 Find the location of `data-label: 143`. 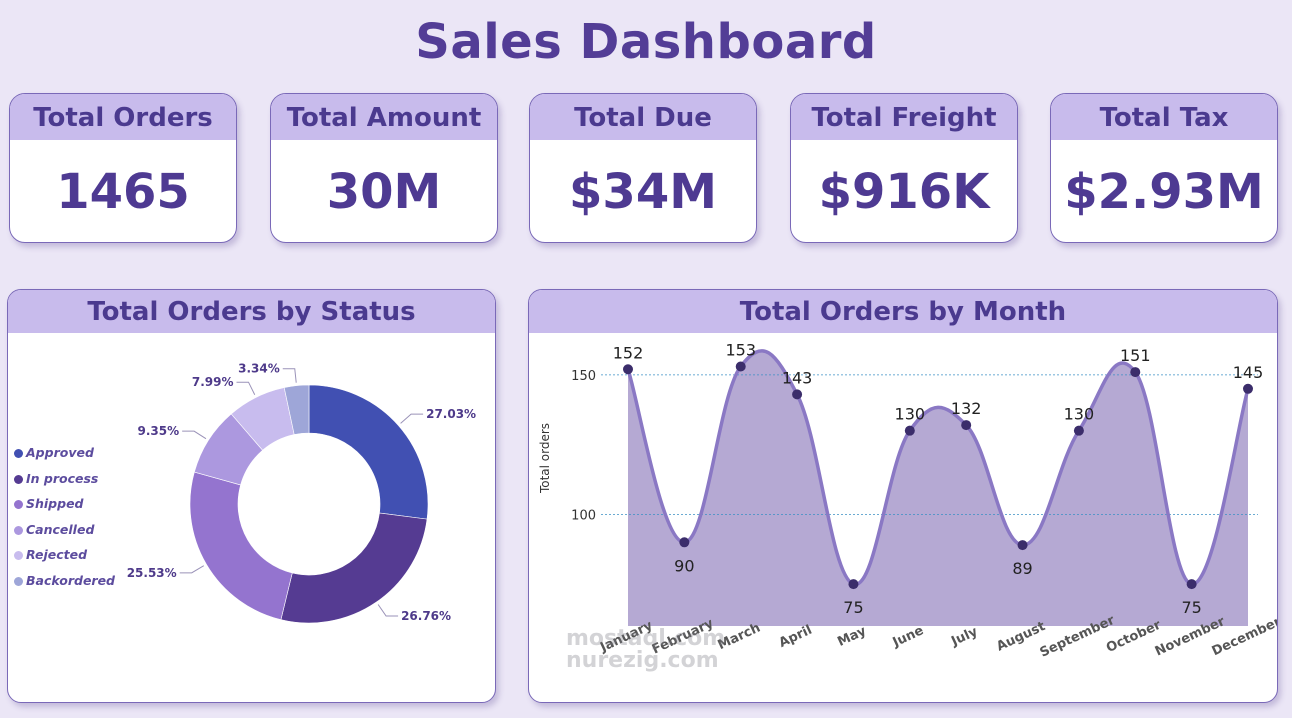

data-label: 143 is located at coordinates (797, 377).